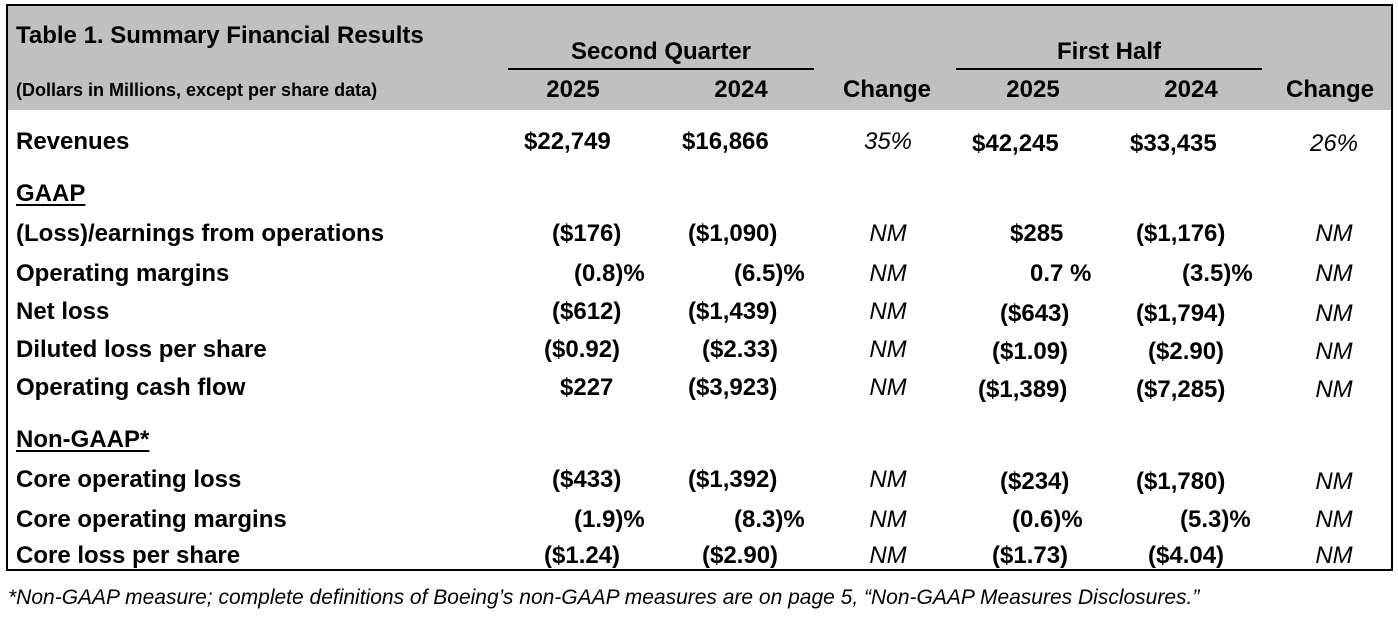 This screenshot has height=624, width=1398. What do you see at coordinates (733, 311) in the screenshot?
I see `table-cell: ($1,439)` at bounding box center [733, 311].